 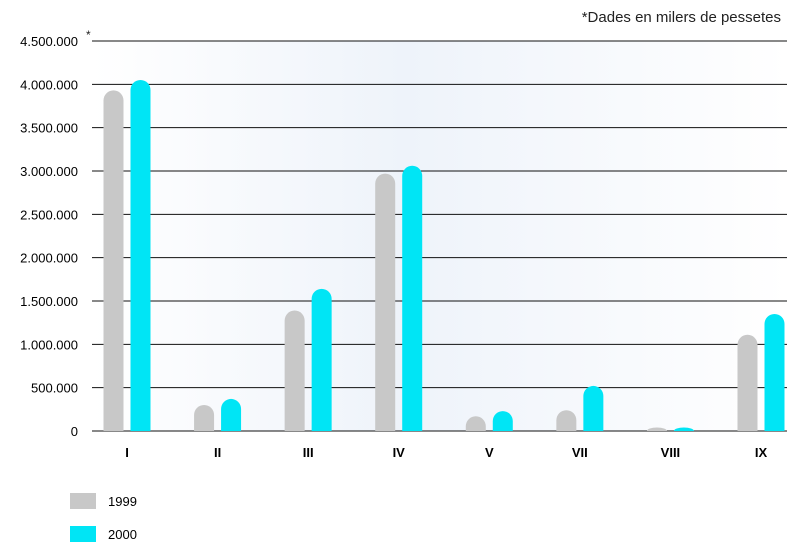 What do you see at coordinates (54, 388) in the screenshot?
I see `y-tick-label: 500.000` at bounding box center [54, 388].